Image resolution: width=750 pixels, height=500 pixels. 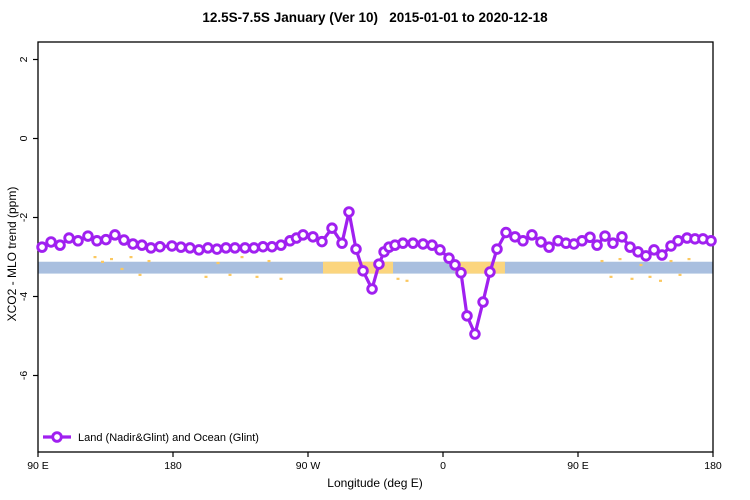 I want to click on y-tick-label: -6, so click(x=24, y=375).